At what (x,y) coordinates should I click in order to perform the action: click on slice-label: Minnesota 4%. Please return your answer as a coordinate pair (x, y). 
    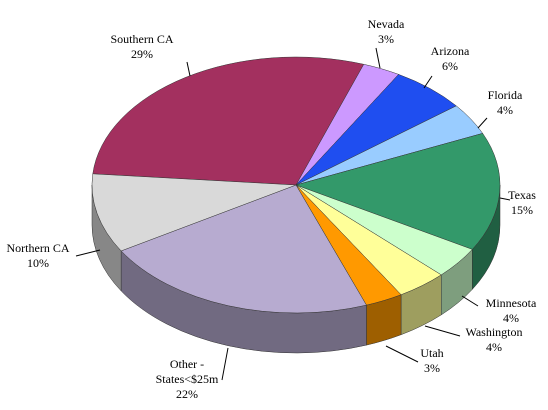
    Looking at the image, I should click on (511, 311).